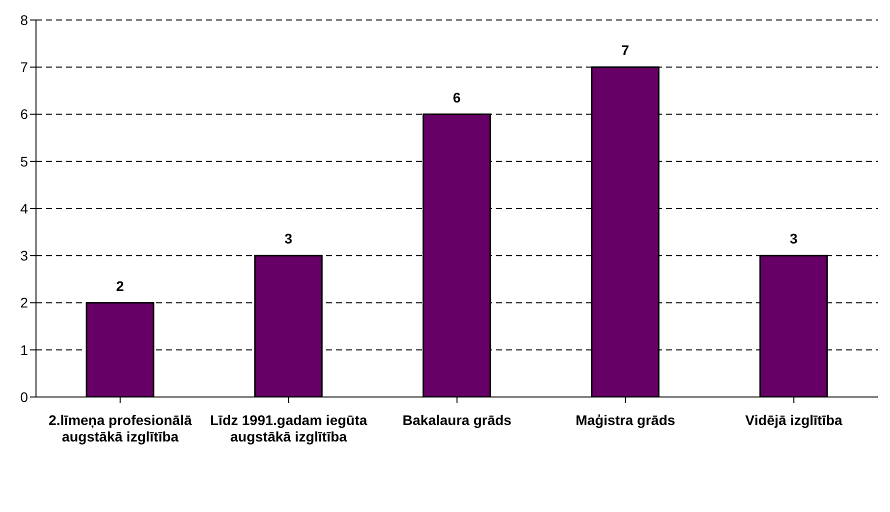 The width and height of the screenshot is (890, 512). What do you see at coordinates (793, 420) in the screenshot?
I see `x-tick-label: Vidējā izglītība` at bounding box center [793, 420].